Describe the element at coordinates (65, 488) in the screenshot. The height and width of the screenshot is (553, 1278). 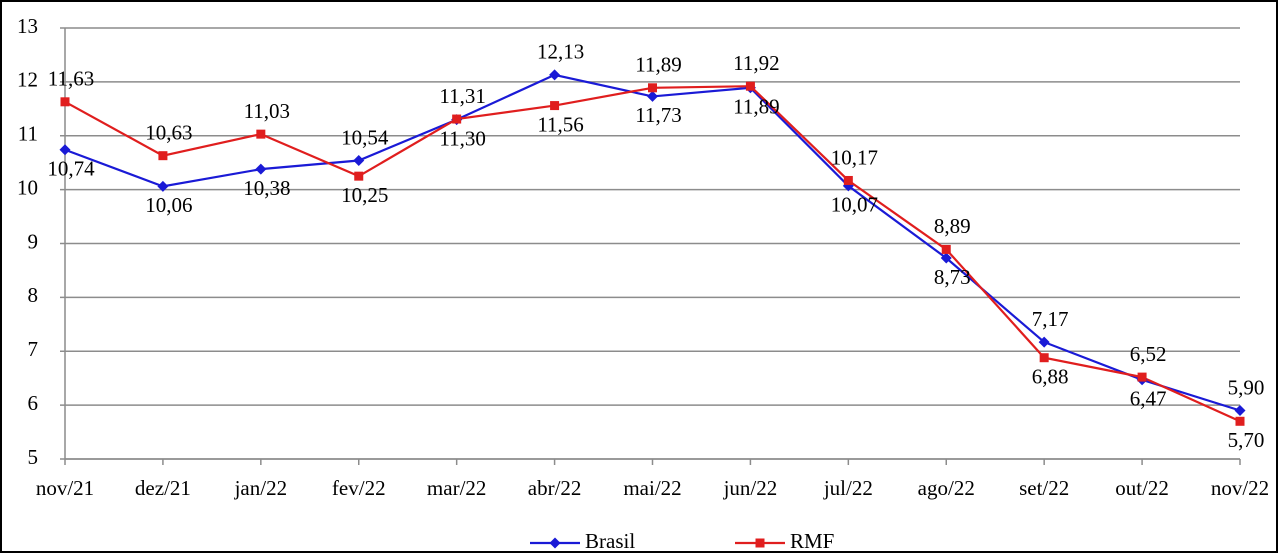
I see `x-tick-label: nov/21` at that location.